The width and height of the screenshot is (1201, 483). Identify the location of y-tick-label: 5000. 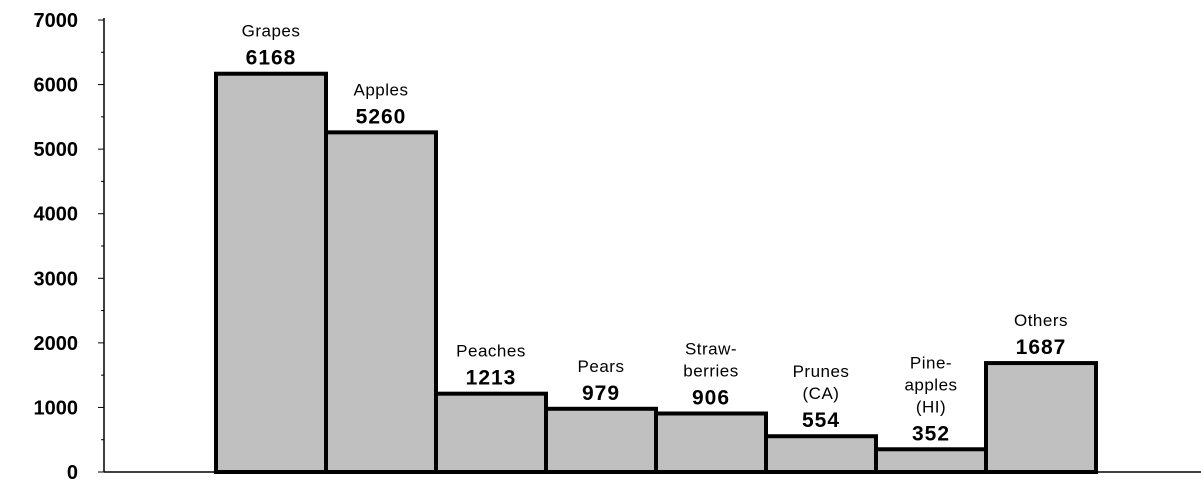
(56, 150).